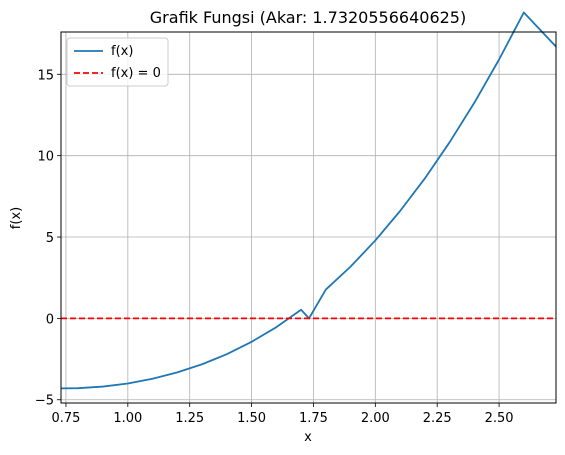  I want to click on x-tick-label: 2.25, so click(437, 418).